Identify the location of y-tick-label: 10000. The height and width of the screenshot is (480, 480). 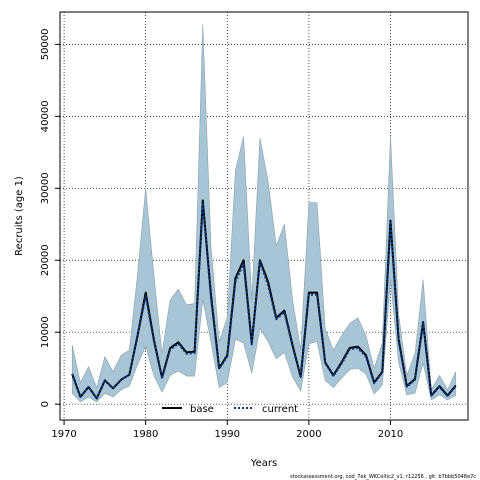
(45, 332).